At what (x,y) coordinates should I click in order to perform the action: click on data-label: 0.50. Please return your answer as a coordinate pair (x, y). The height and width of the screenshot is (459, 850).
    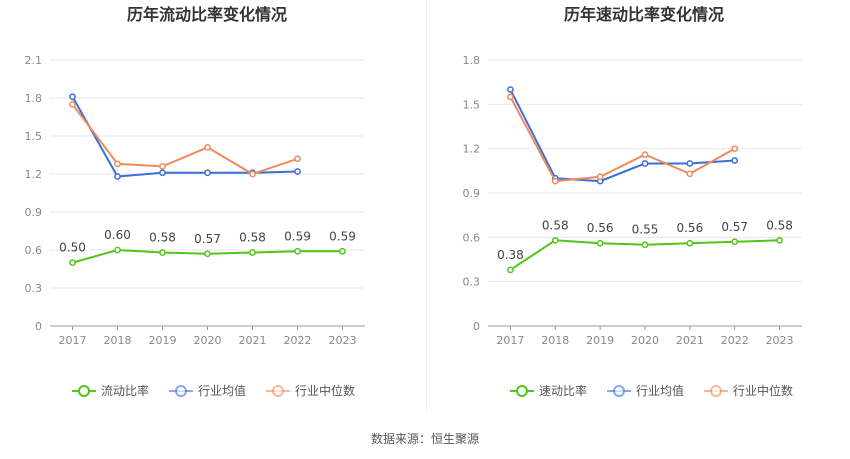
    Looking at the image, I should click on (72, 248).